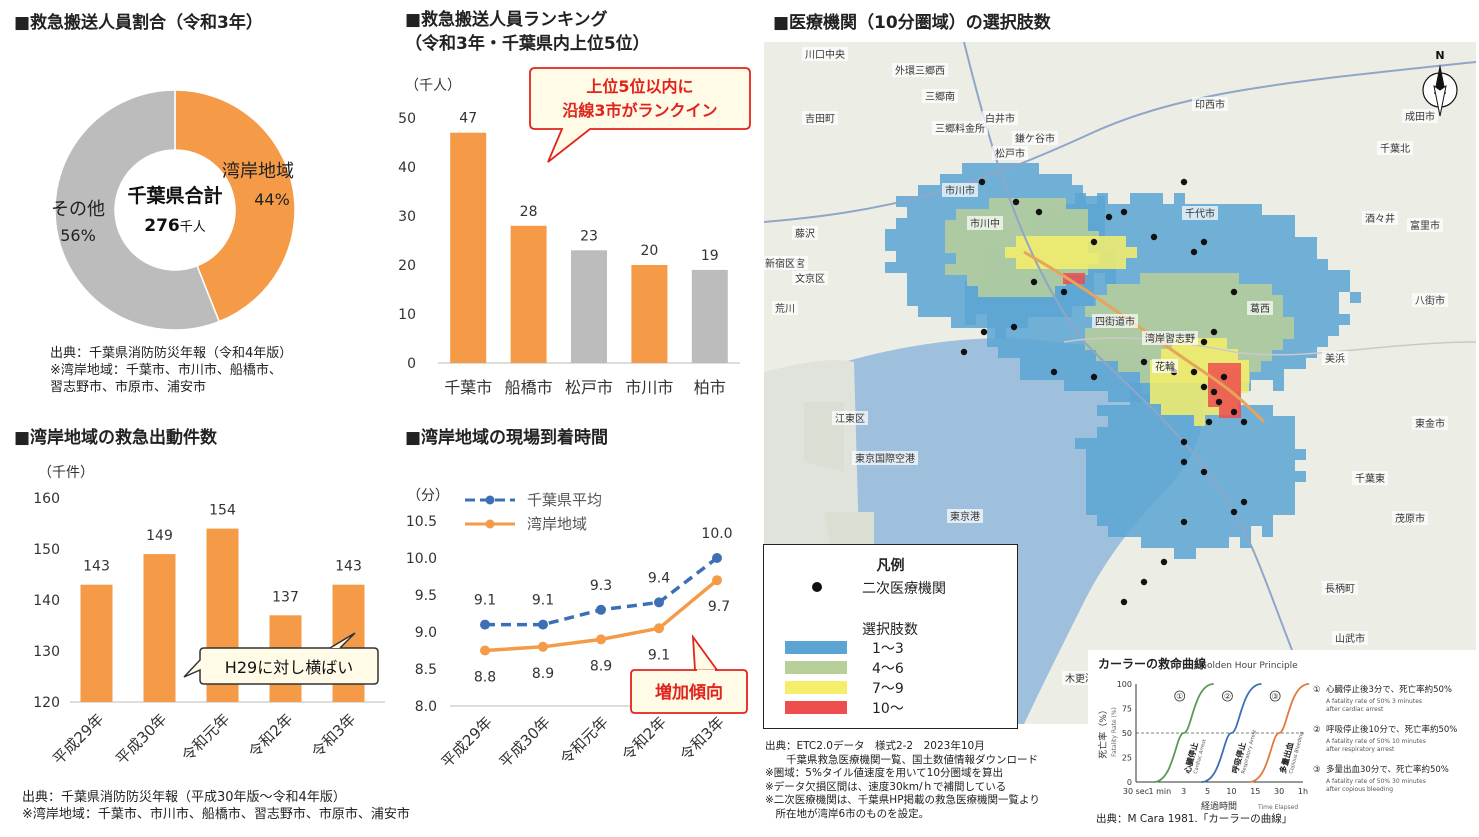 The height and width of the screenshot is (837, 1479). Describe the element at coordinates (1183, 733) in the screenshot. I see `cara-curve` at that location.